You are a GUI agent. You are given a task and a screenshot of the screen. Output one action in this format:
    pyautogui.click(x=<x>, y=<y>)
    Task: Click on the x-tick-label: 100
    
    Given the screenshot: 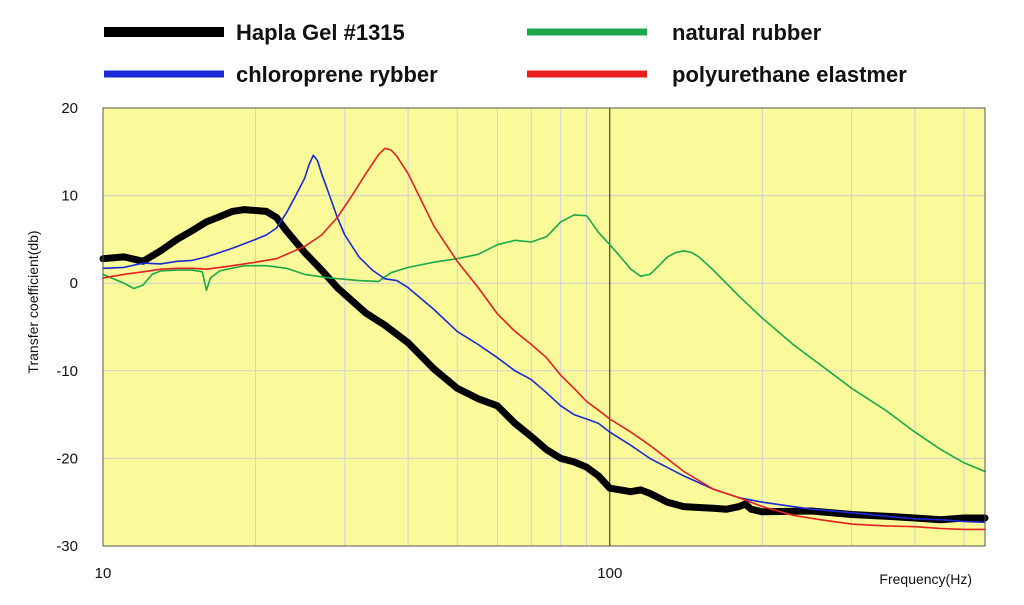 What is the action you would take?
    pyautogui.click(x=609, y=573)
    